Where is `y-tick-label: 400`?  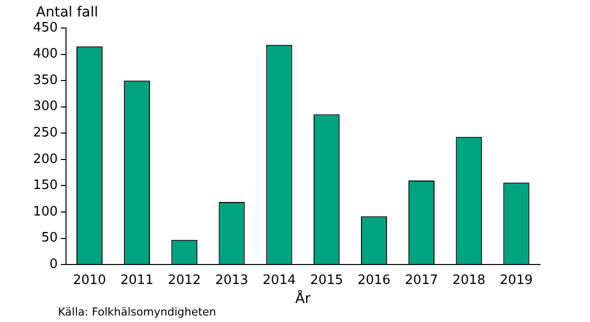
y-tick-label: 400 is located at coordinates (45, 54).